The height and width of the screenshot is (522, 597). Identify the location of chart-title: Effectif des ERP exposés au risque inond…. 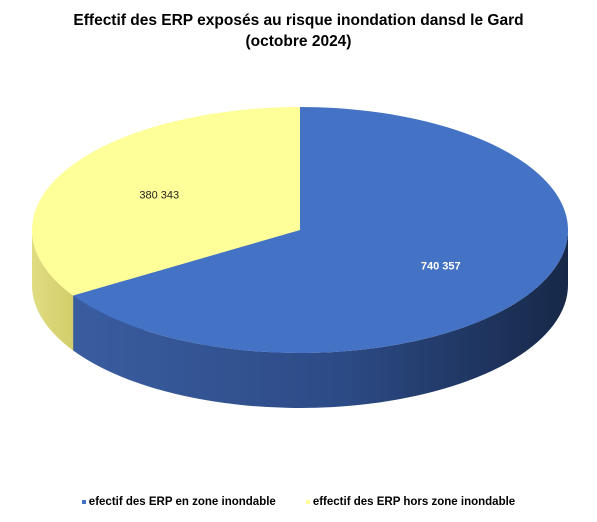
(298, 20).